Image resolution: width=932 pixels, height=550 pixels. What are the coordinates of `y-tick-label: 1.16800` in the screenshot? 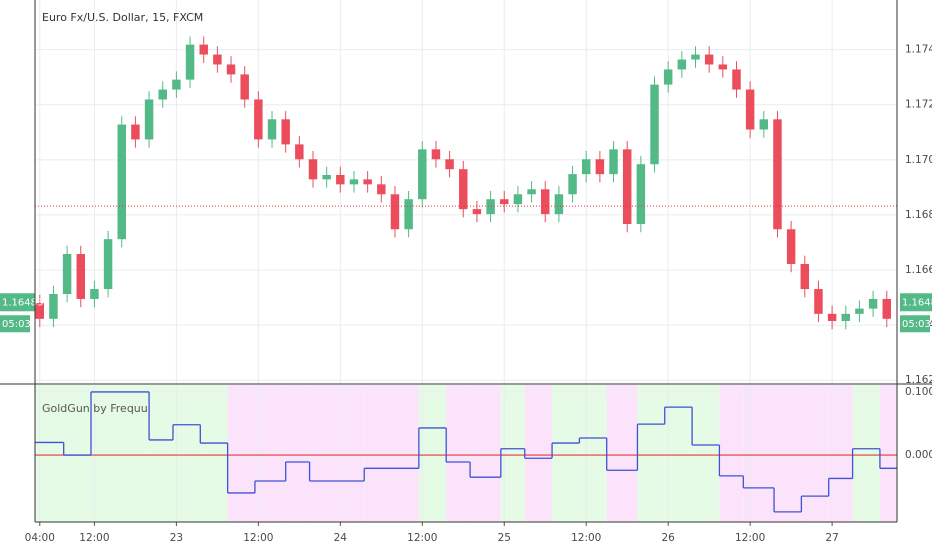 It's located at (918, 215).